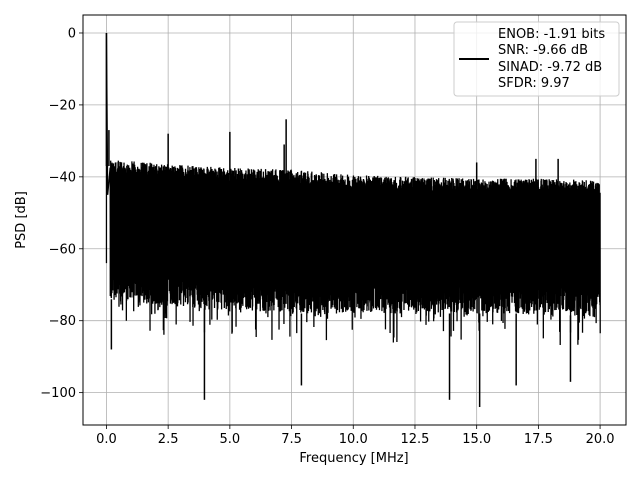 This screenshot has width=640, height=480. What do you see at coordinates (72, 33) in the screenshot?
I see `y-tick-label: 0` at bounding box center [72, 33].